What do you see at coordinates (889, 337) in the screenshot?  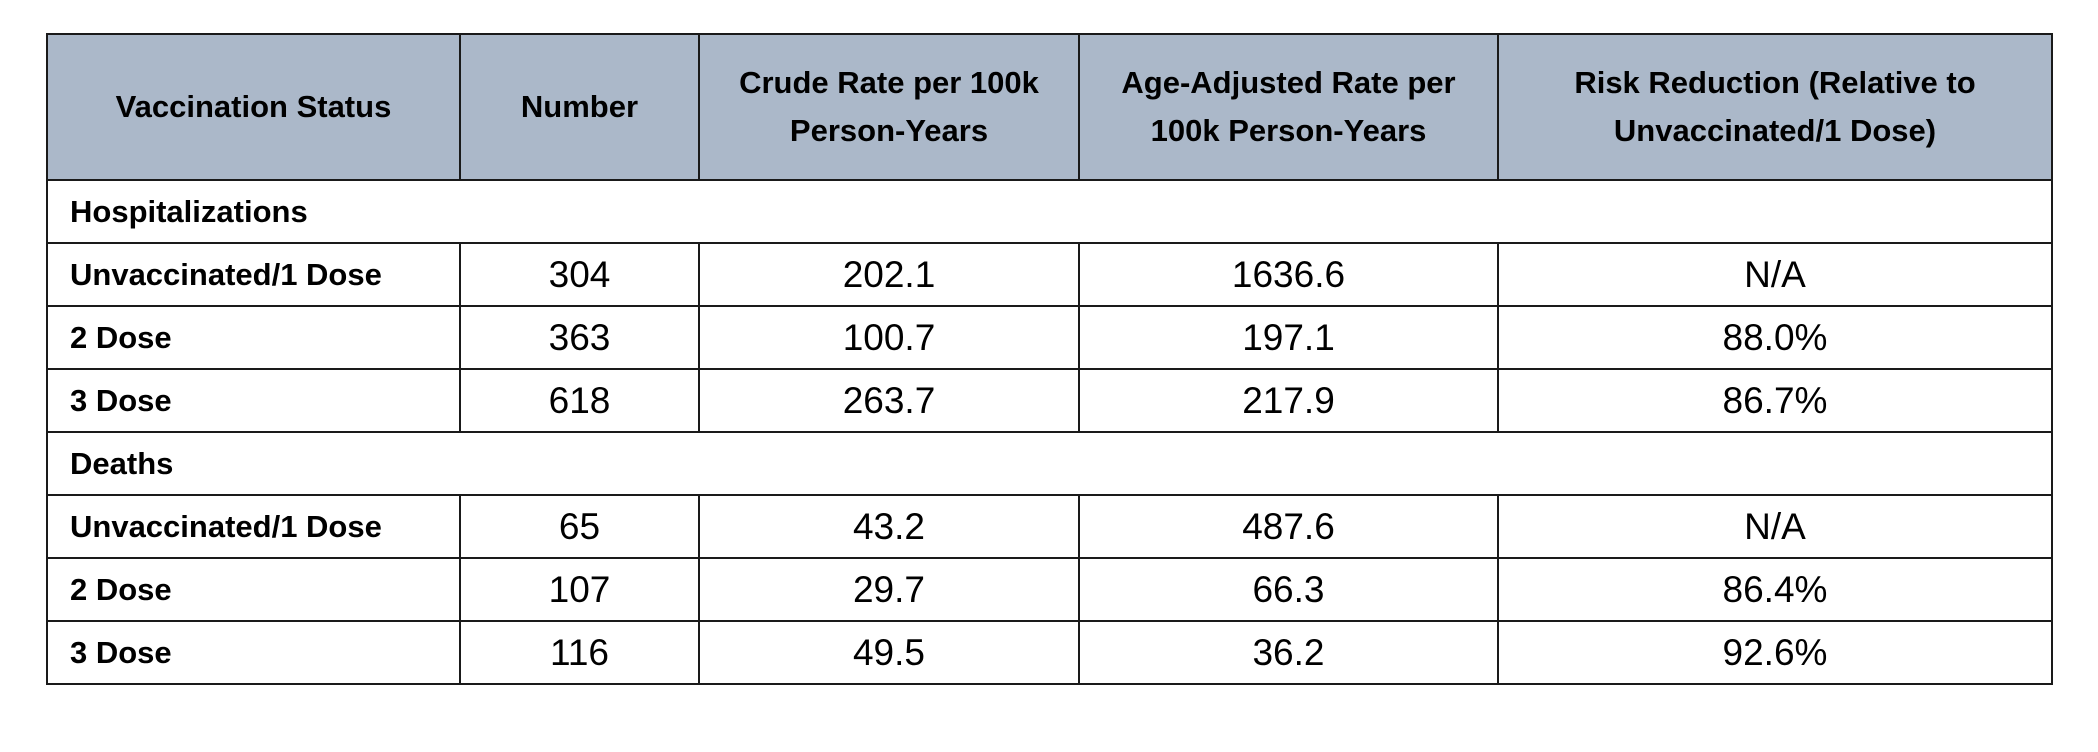 I see `cell-crude-rate: 100.7` at bounding box center [889, 337].